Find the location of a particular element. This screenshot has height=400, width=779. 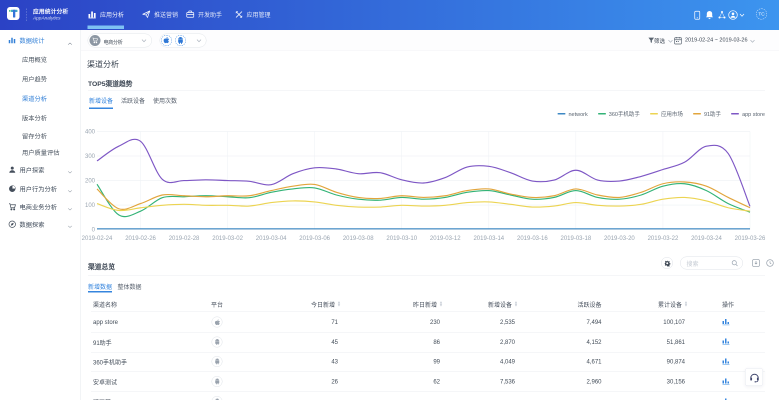

svg-text: 2019-02-26 is located at coordinates (140, 239).